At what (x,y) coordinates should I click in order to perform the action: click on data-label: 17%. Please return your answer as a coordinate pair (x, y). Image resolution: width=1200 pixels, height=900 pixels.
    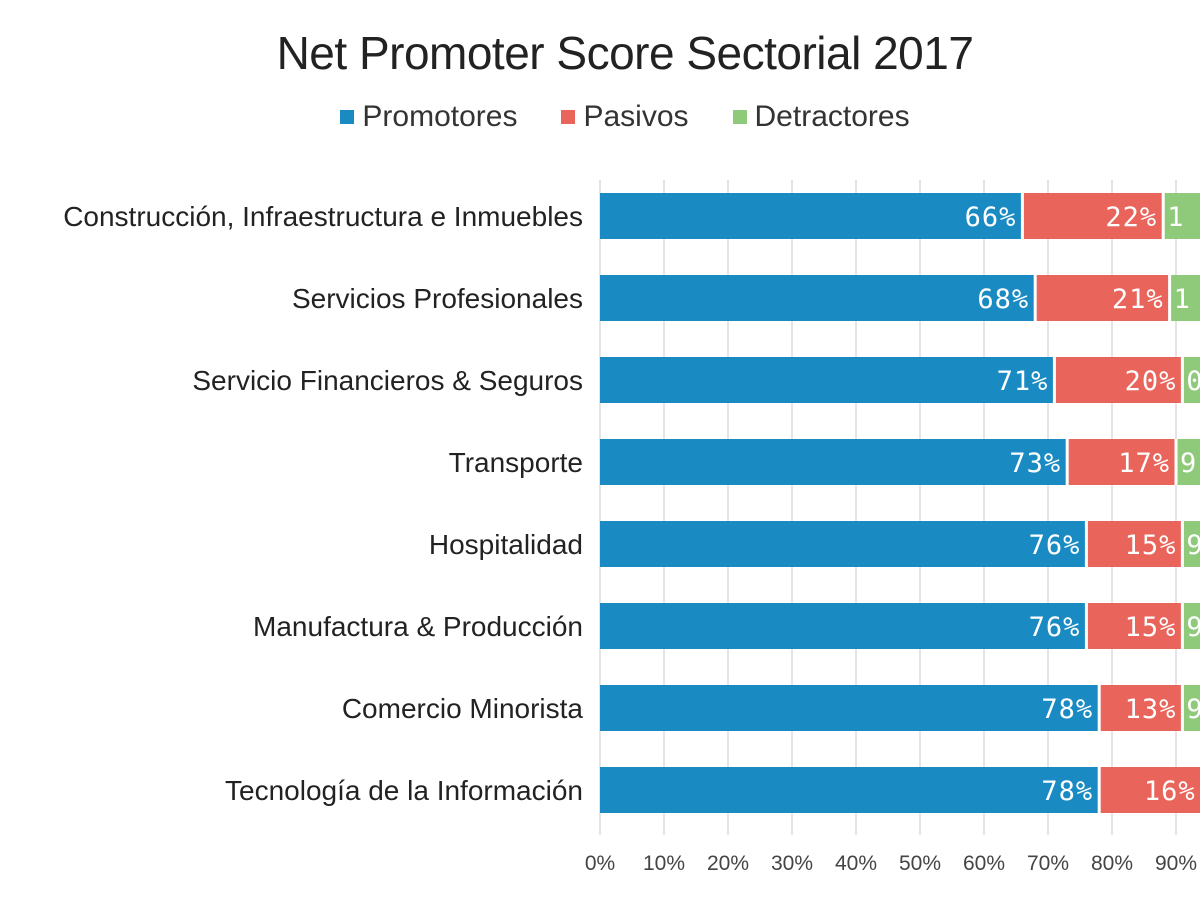
    Looking at the image, I should click on (1144, 463).